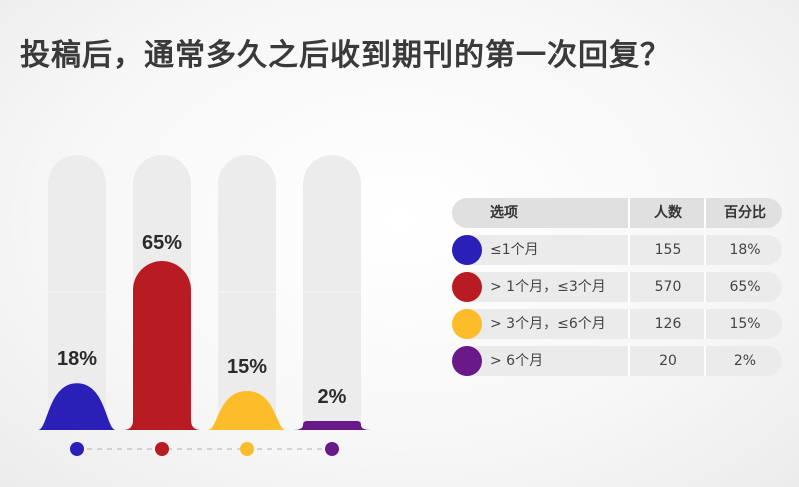 Image resolution: width=799 pixels, height=487 pixels. I want to click on table-cell-count: 155, so click(667, 250).